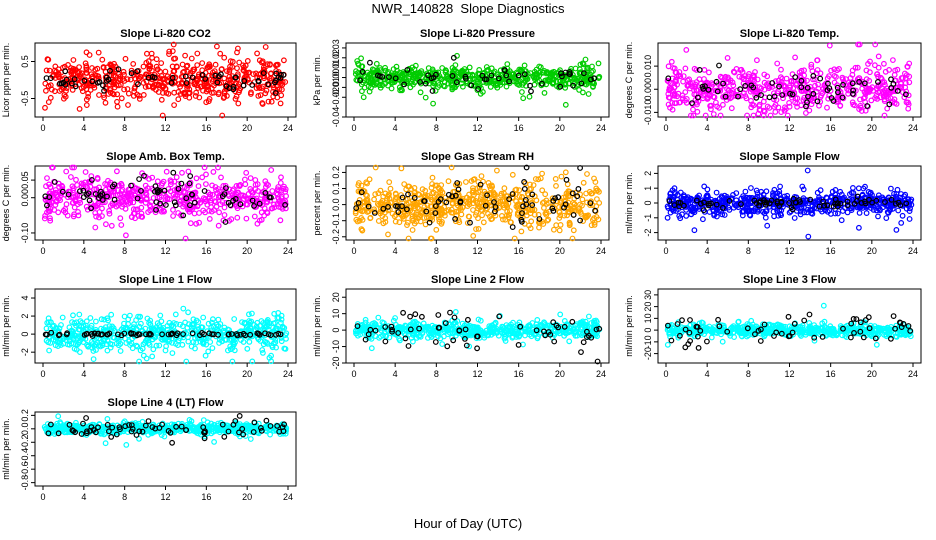 This screenshot has height=540, width=936. I want to click on y-tick-label: 4, so click(25, 298).